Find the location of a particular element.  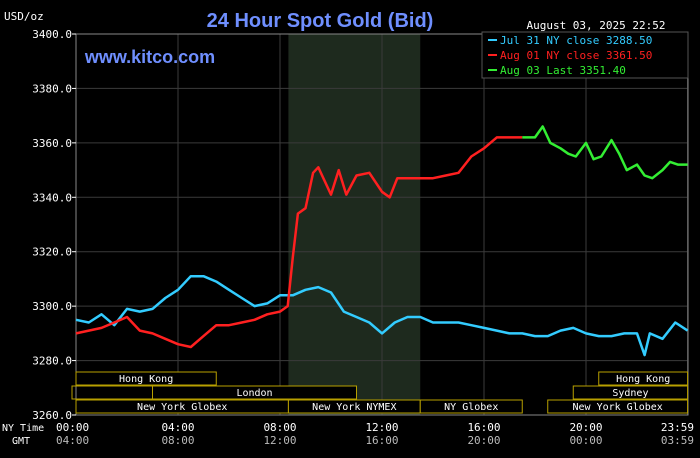

session-box: London is located at coordinates (254, 392).